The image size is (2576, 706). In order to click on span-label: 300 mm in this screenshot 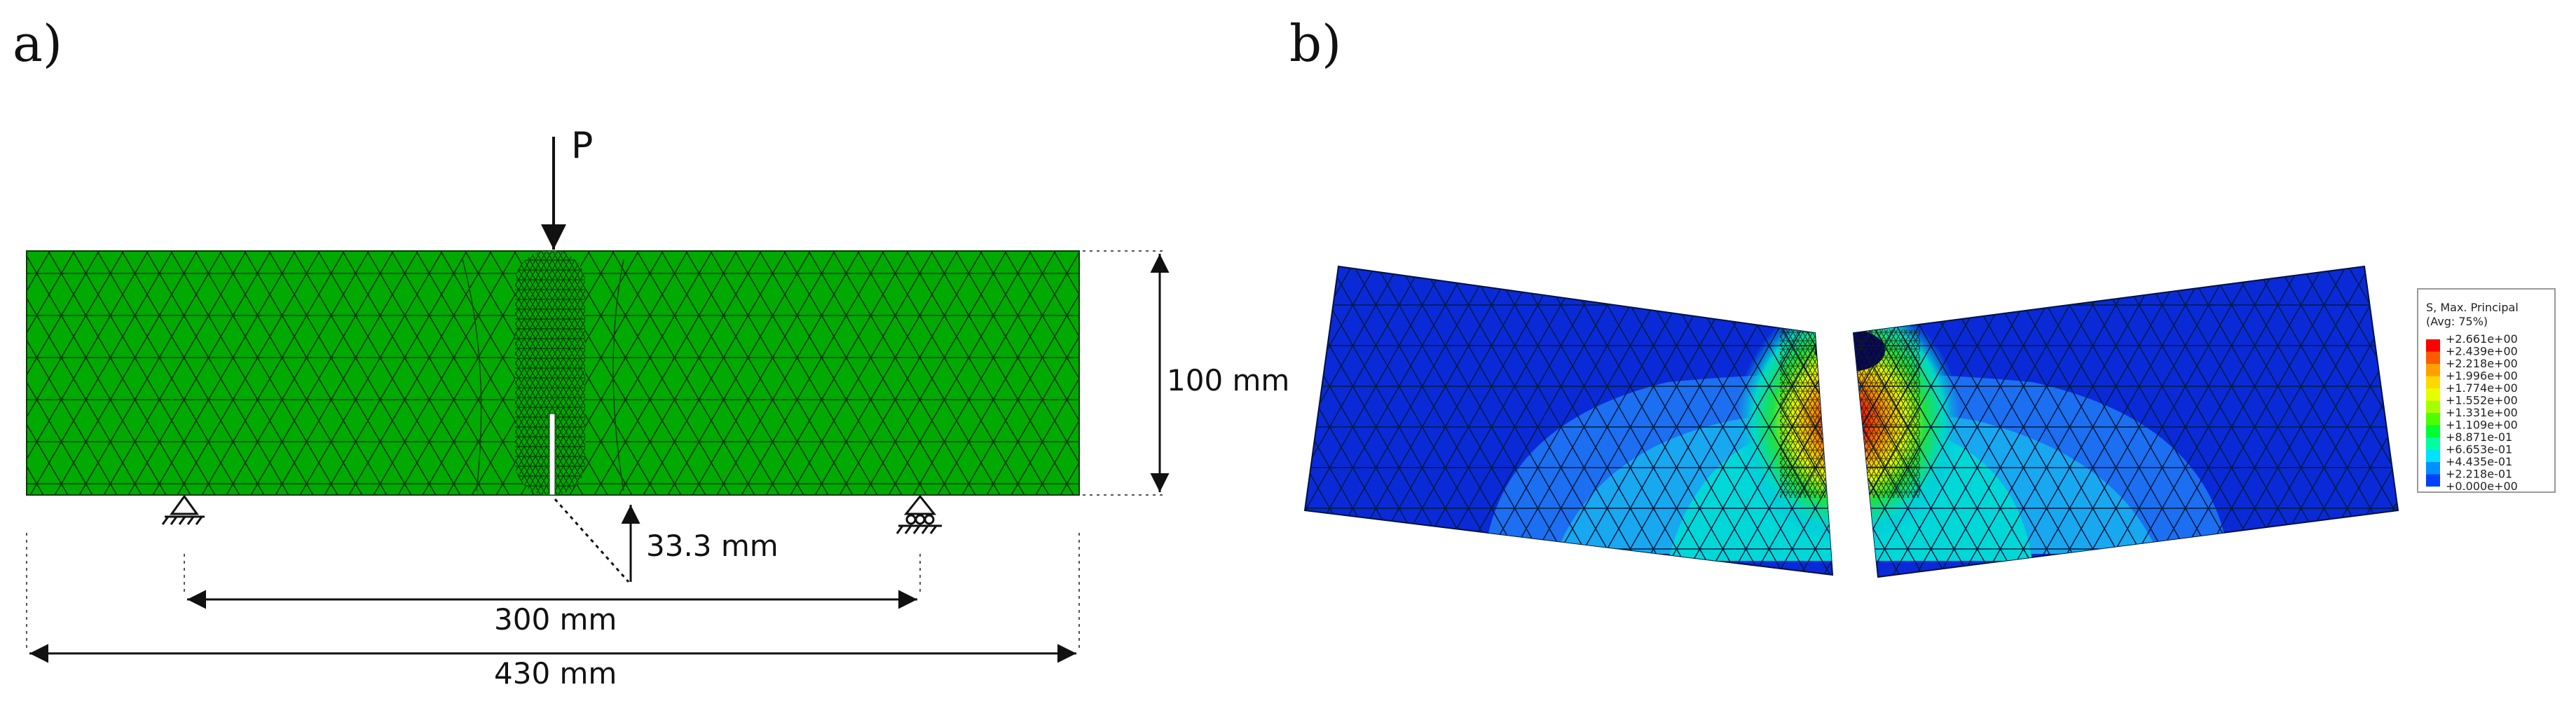, I will do `click(555, 619)`.